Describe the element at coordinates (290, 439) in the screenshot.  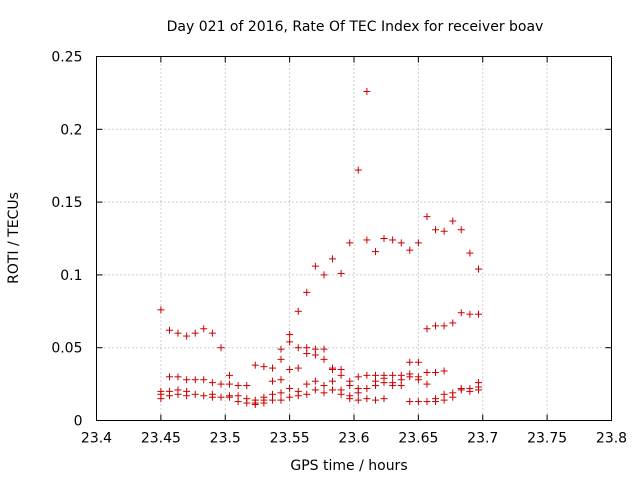
I see `x-tick-label: 23.55` at that location.